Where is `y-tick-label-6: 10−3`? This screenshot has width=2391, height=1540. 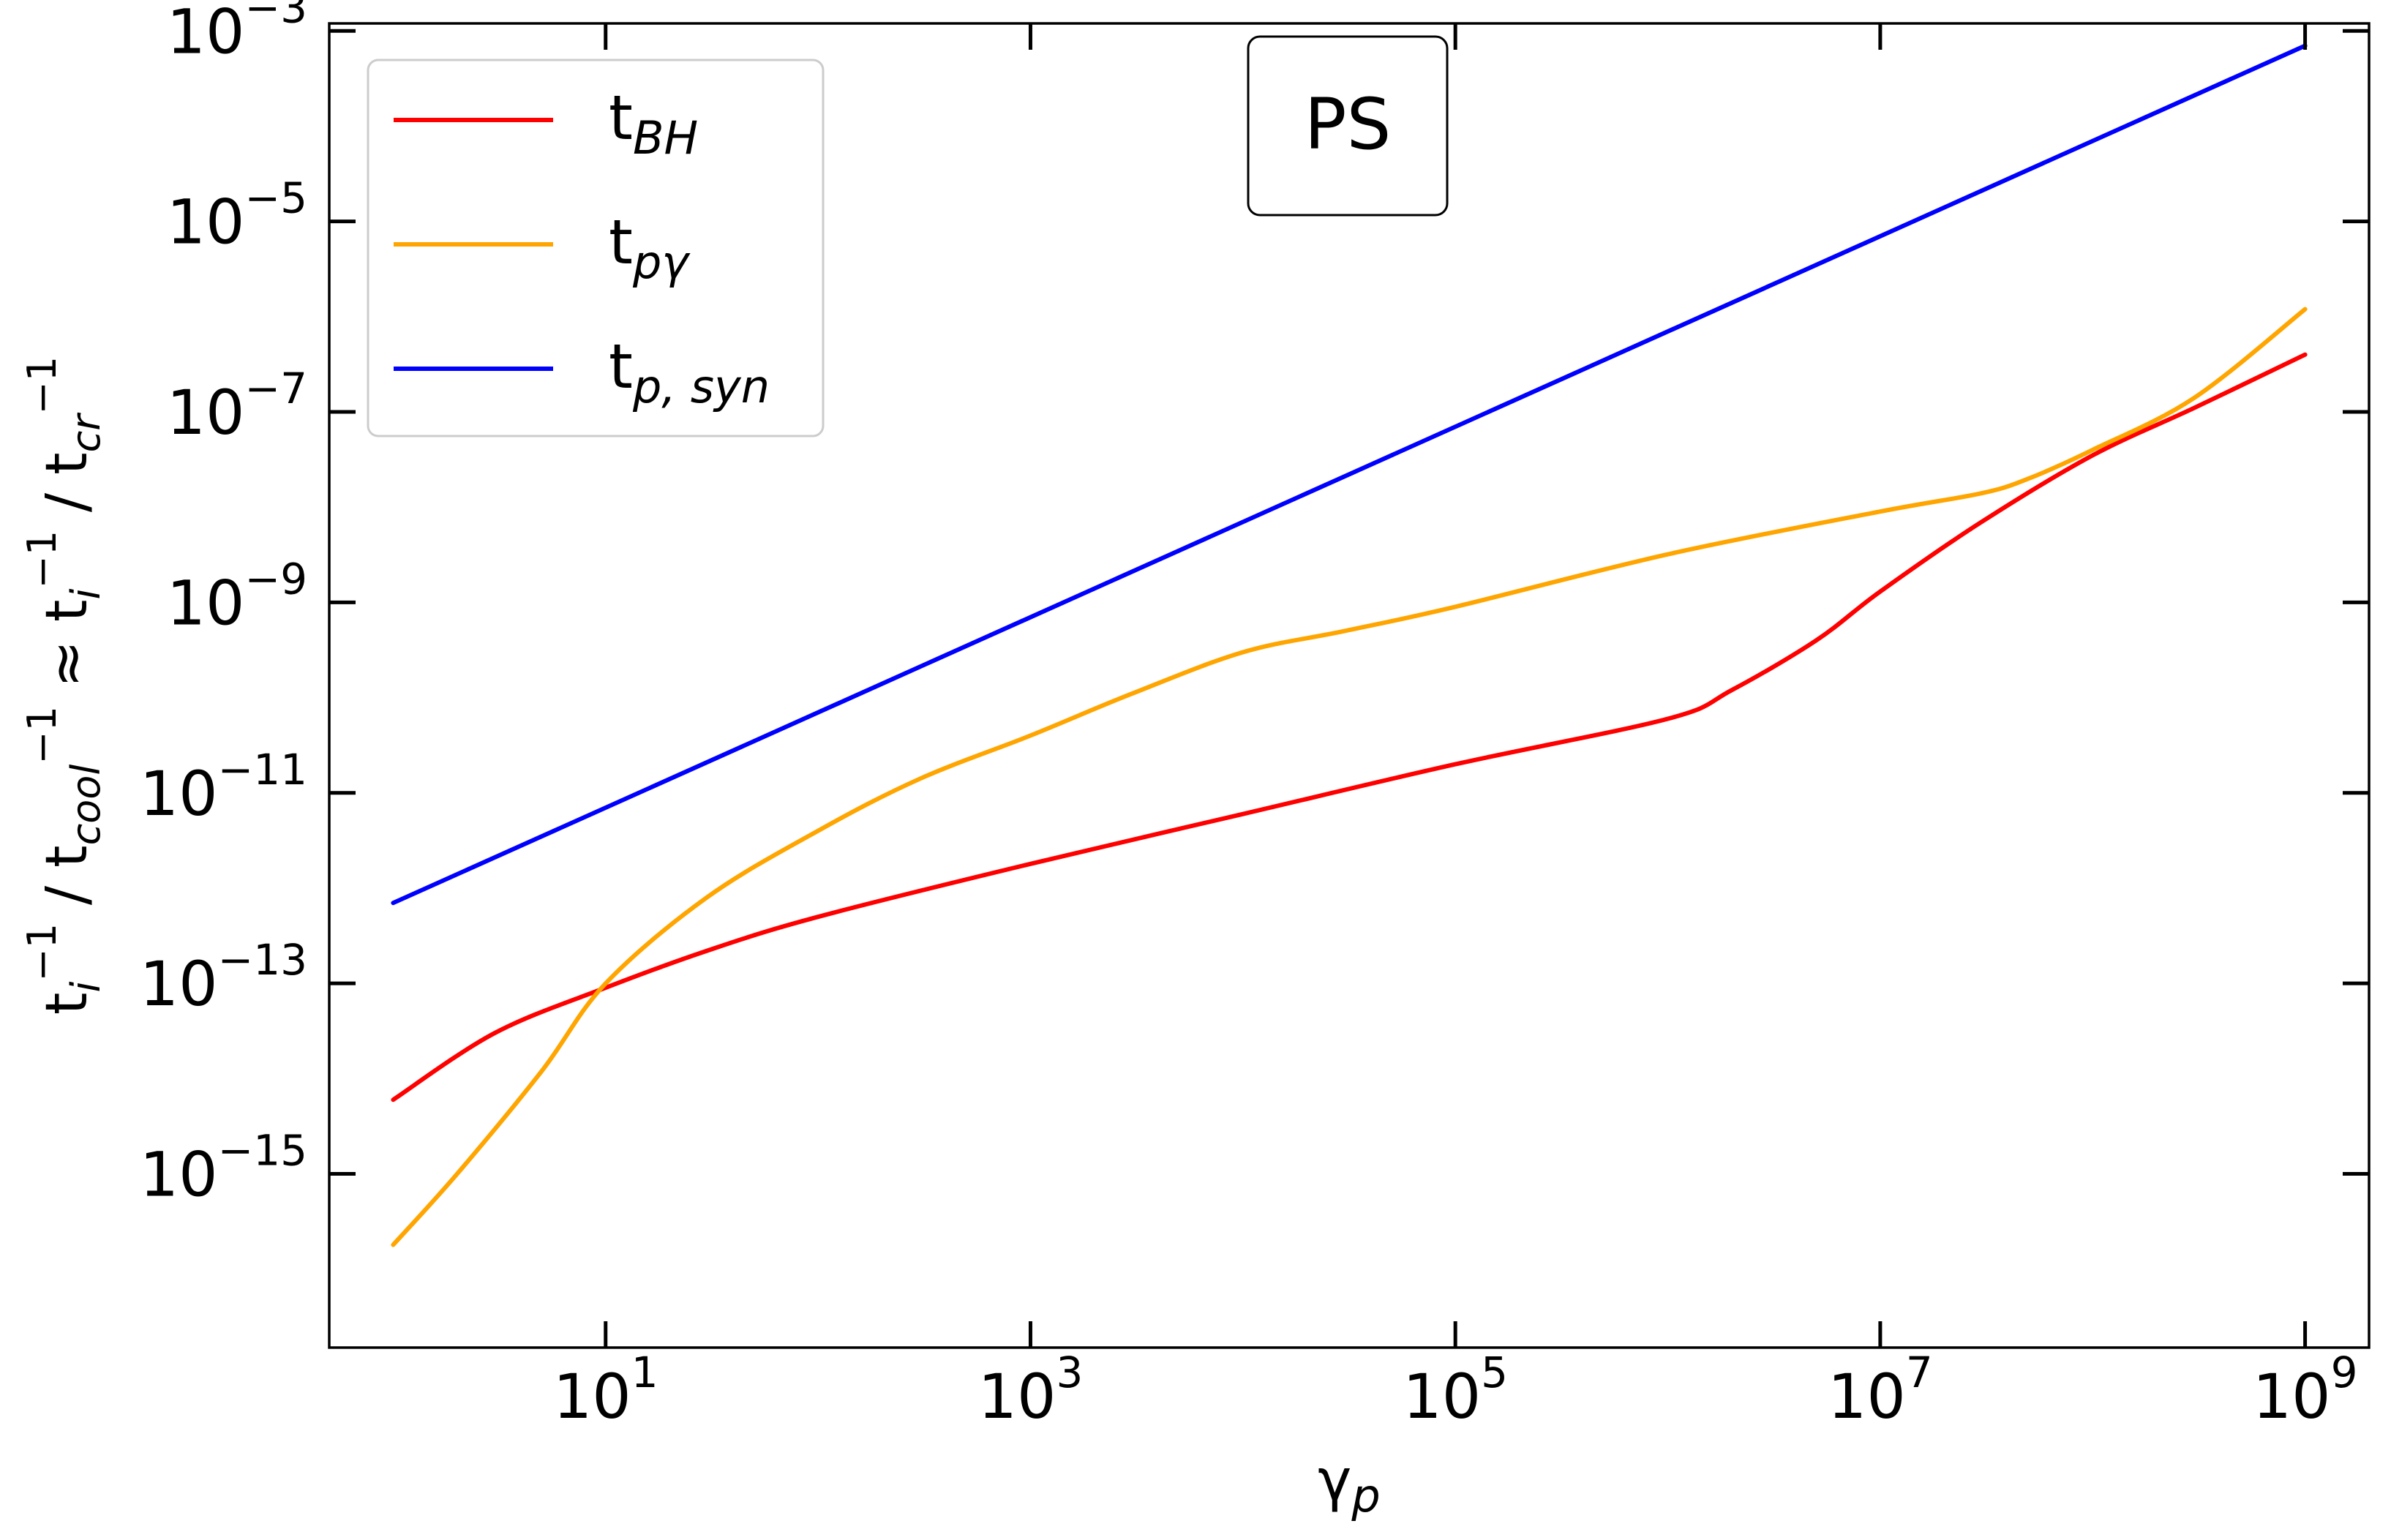
y-tick-label-6: 10−3 is located at coordinates (237, 33).